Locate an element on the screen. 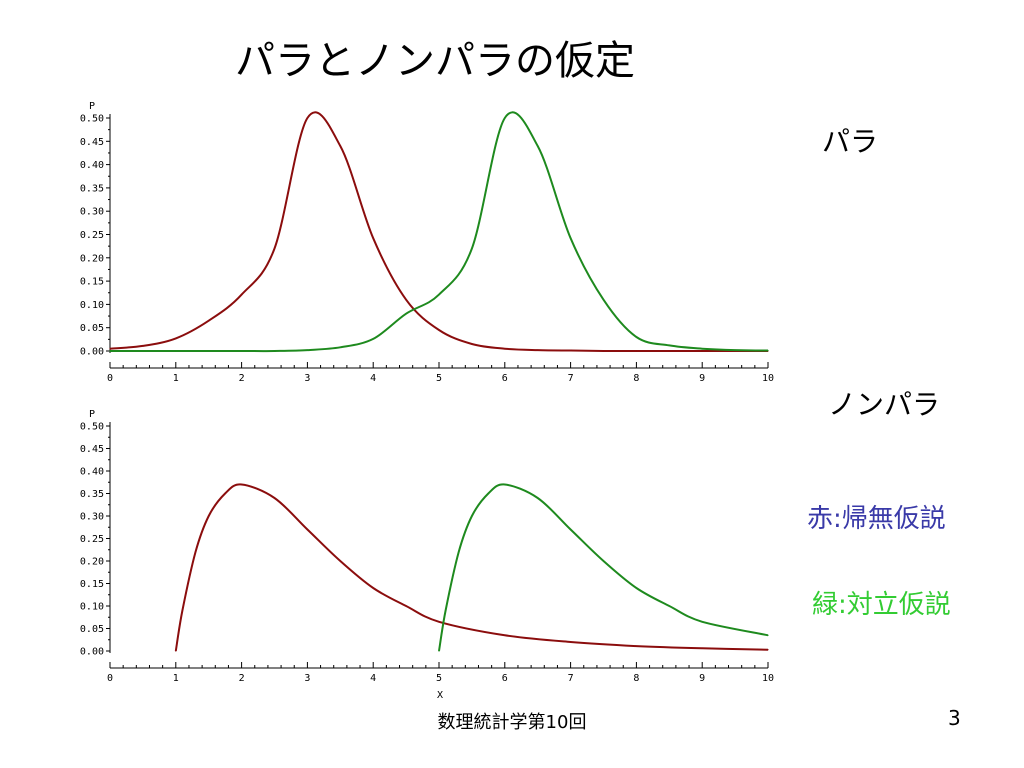 Image resolution: width=1024 pixels, height=768 pixels. y-tick-label: 0.40 is located at coordinates (92, 165).